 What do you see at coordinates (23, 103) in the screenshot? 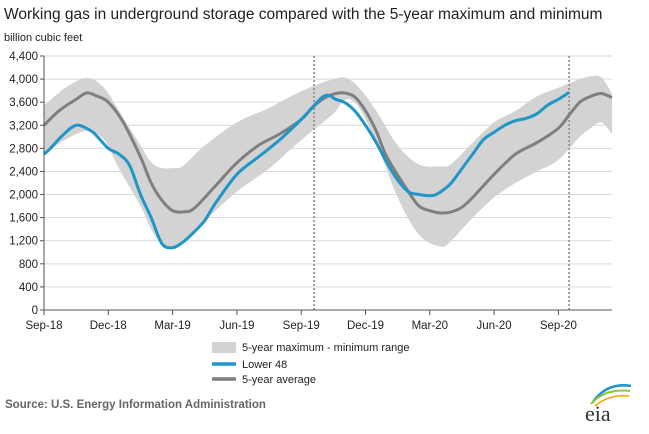
I see `y-tick-label: 3,600` at bounding box center [23, 103].